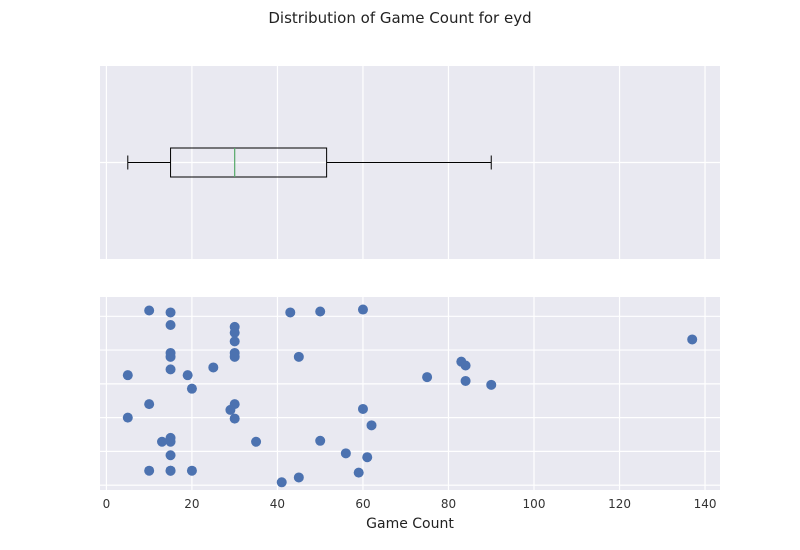 The height and width of the screenshot is (550, 800). Describe the element at coordinates (191, 504) in the screenshot. I see `x-tick-label: 20` at that location.